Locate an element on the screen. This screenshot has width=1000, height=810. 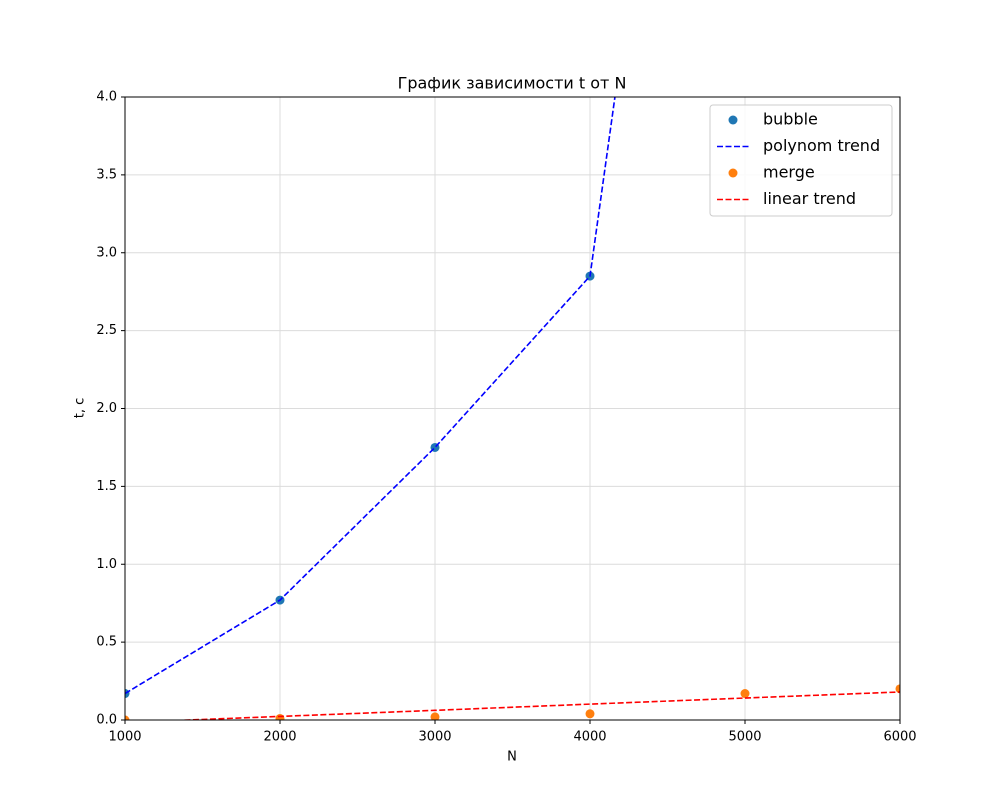
x-axis-label: N is located at coordinates (512, 757).